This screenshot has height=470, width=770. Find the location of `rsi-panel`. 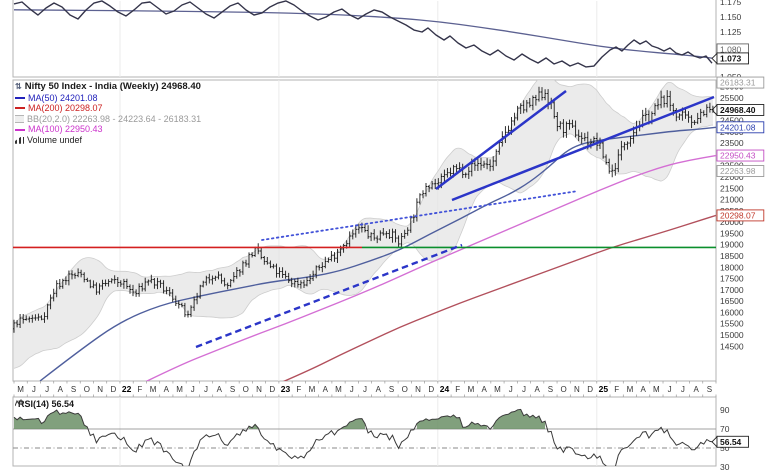

rsi-panel is located at coordinates (364, 437).